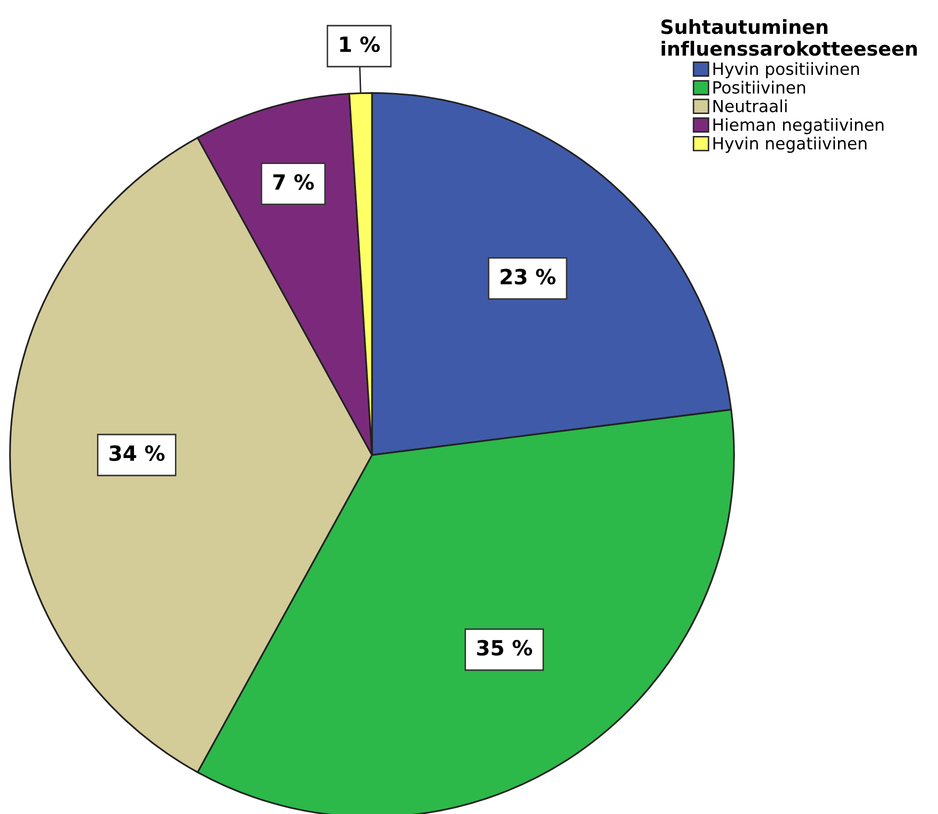 The image size is (938, 814). What do you see at coordinates (759, 87) in the screenshot?
I see `legend-label: Positiivinen` at bounding box center [759, 87].